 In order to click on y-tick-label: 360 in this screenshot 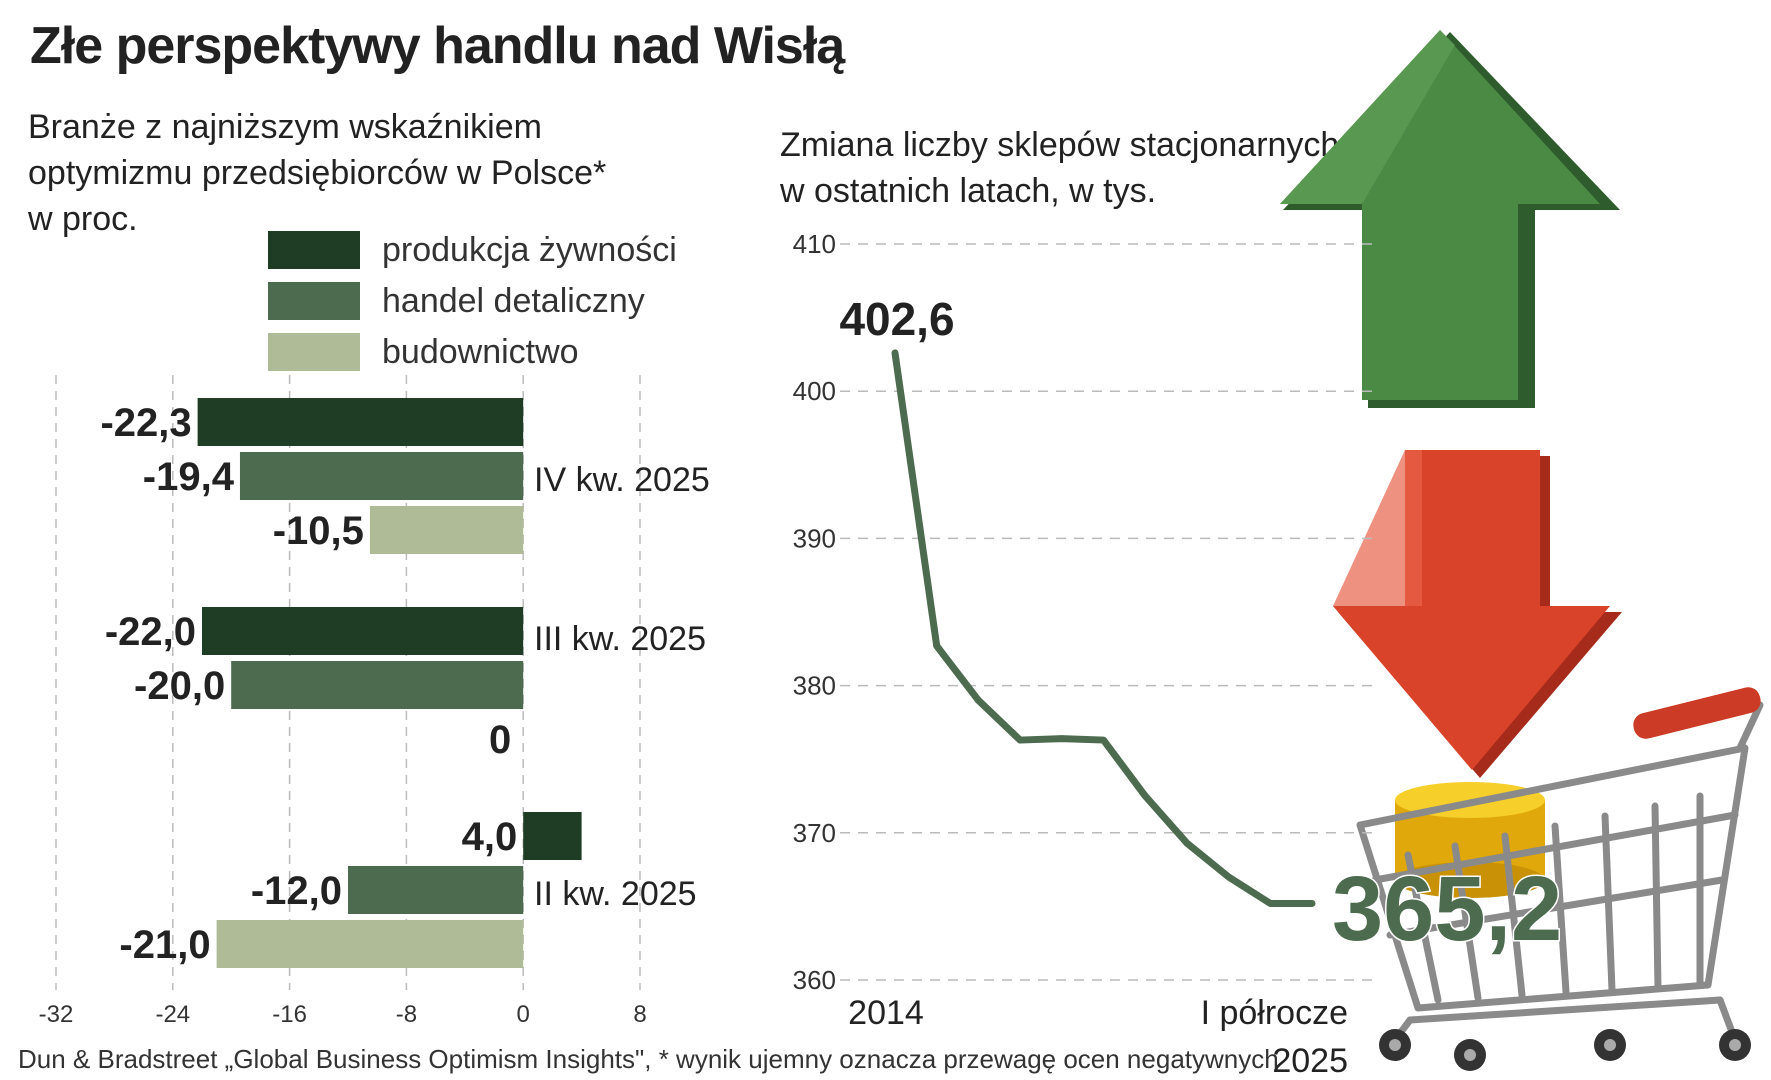, I will do `click(814, 980)`.